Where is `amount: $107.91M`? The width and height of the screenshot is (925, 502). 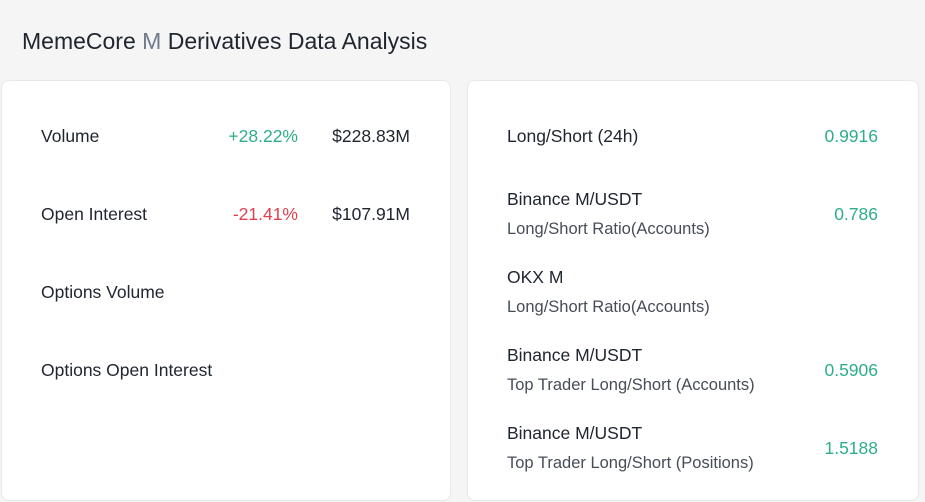
amount: $107.91M is located at coordinates (371, 214).